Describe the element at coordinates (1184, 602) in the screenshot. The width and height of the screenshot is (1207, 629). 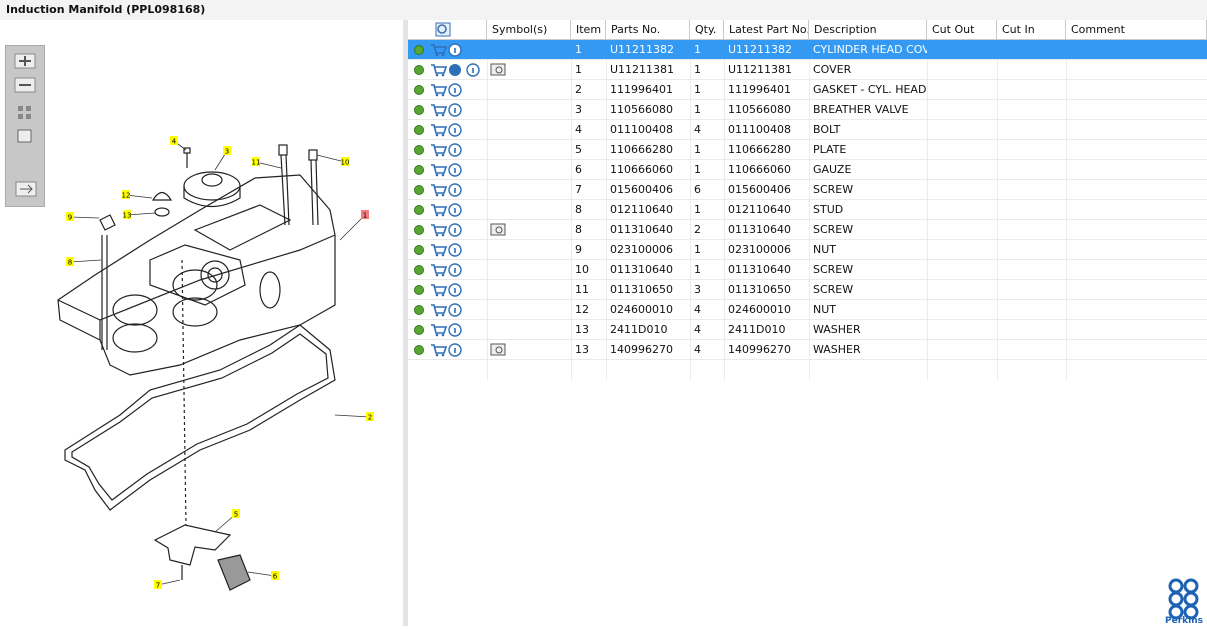
I see `logo-mark: Perkins` at that location.